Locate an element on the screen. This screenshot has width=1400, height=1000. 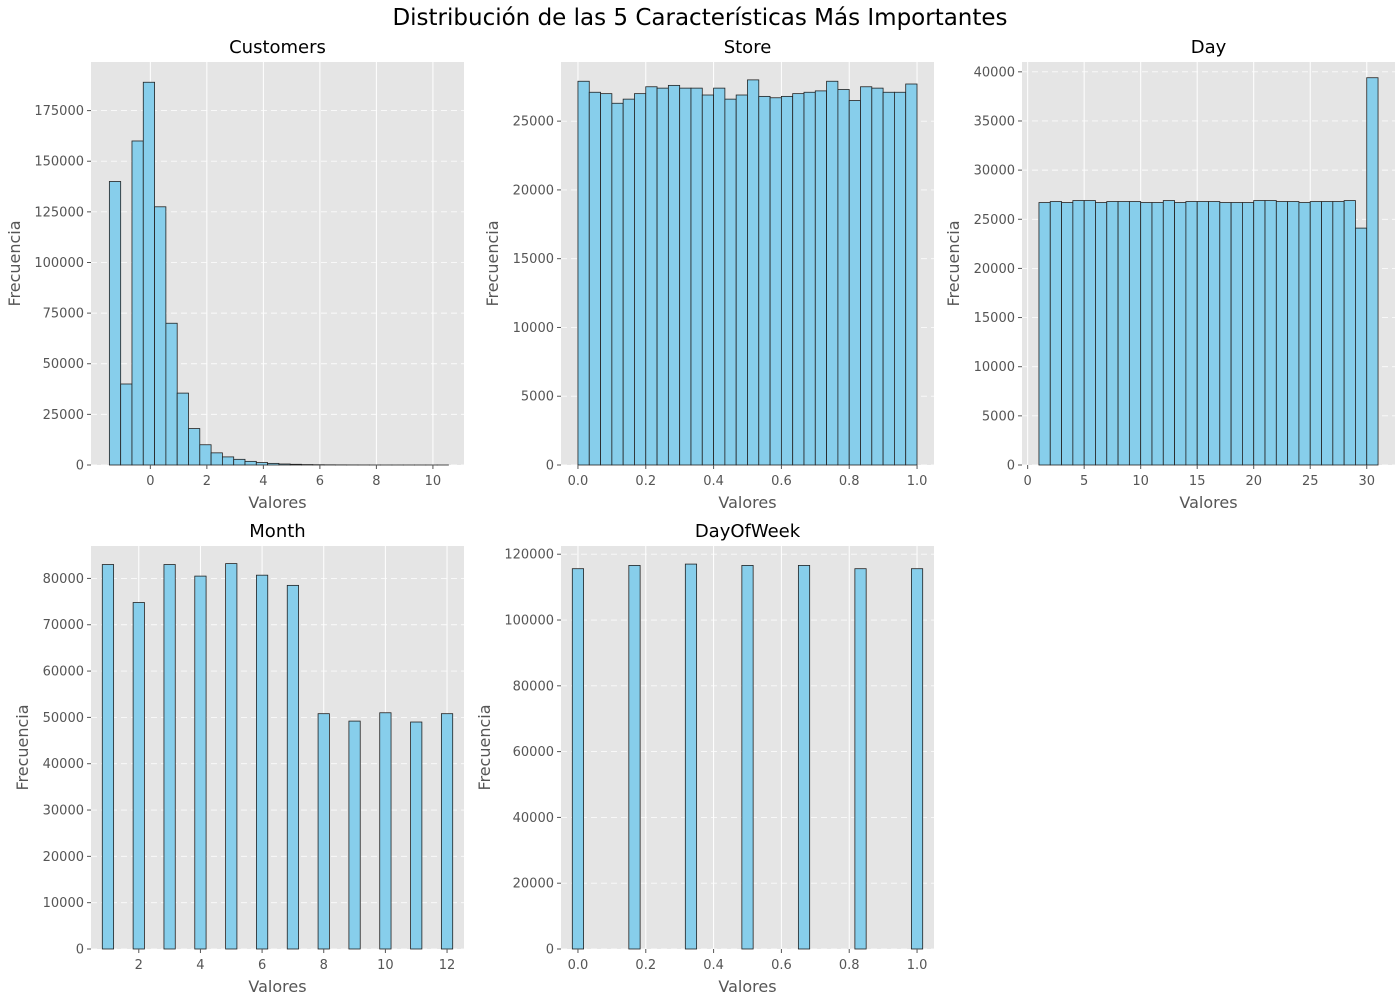
y-tick-label: 70000 is located at coordinates (63, 625).